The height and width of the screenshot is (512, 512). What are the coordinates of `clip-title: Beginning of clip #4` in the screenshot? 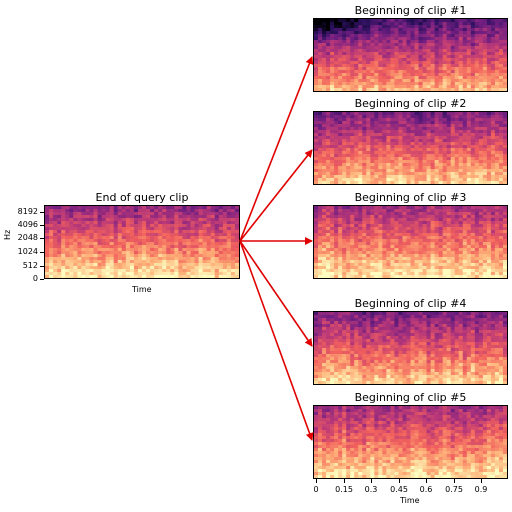 It's located at (410, 303).